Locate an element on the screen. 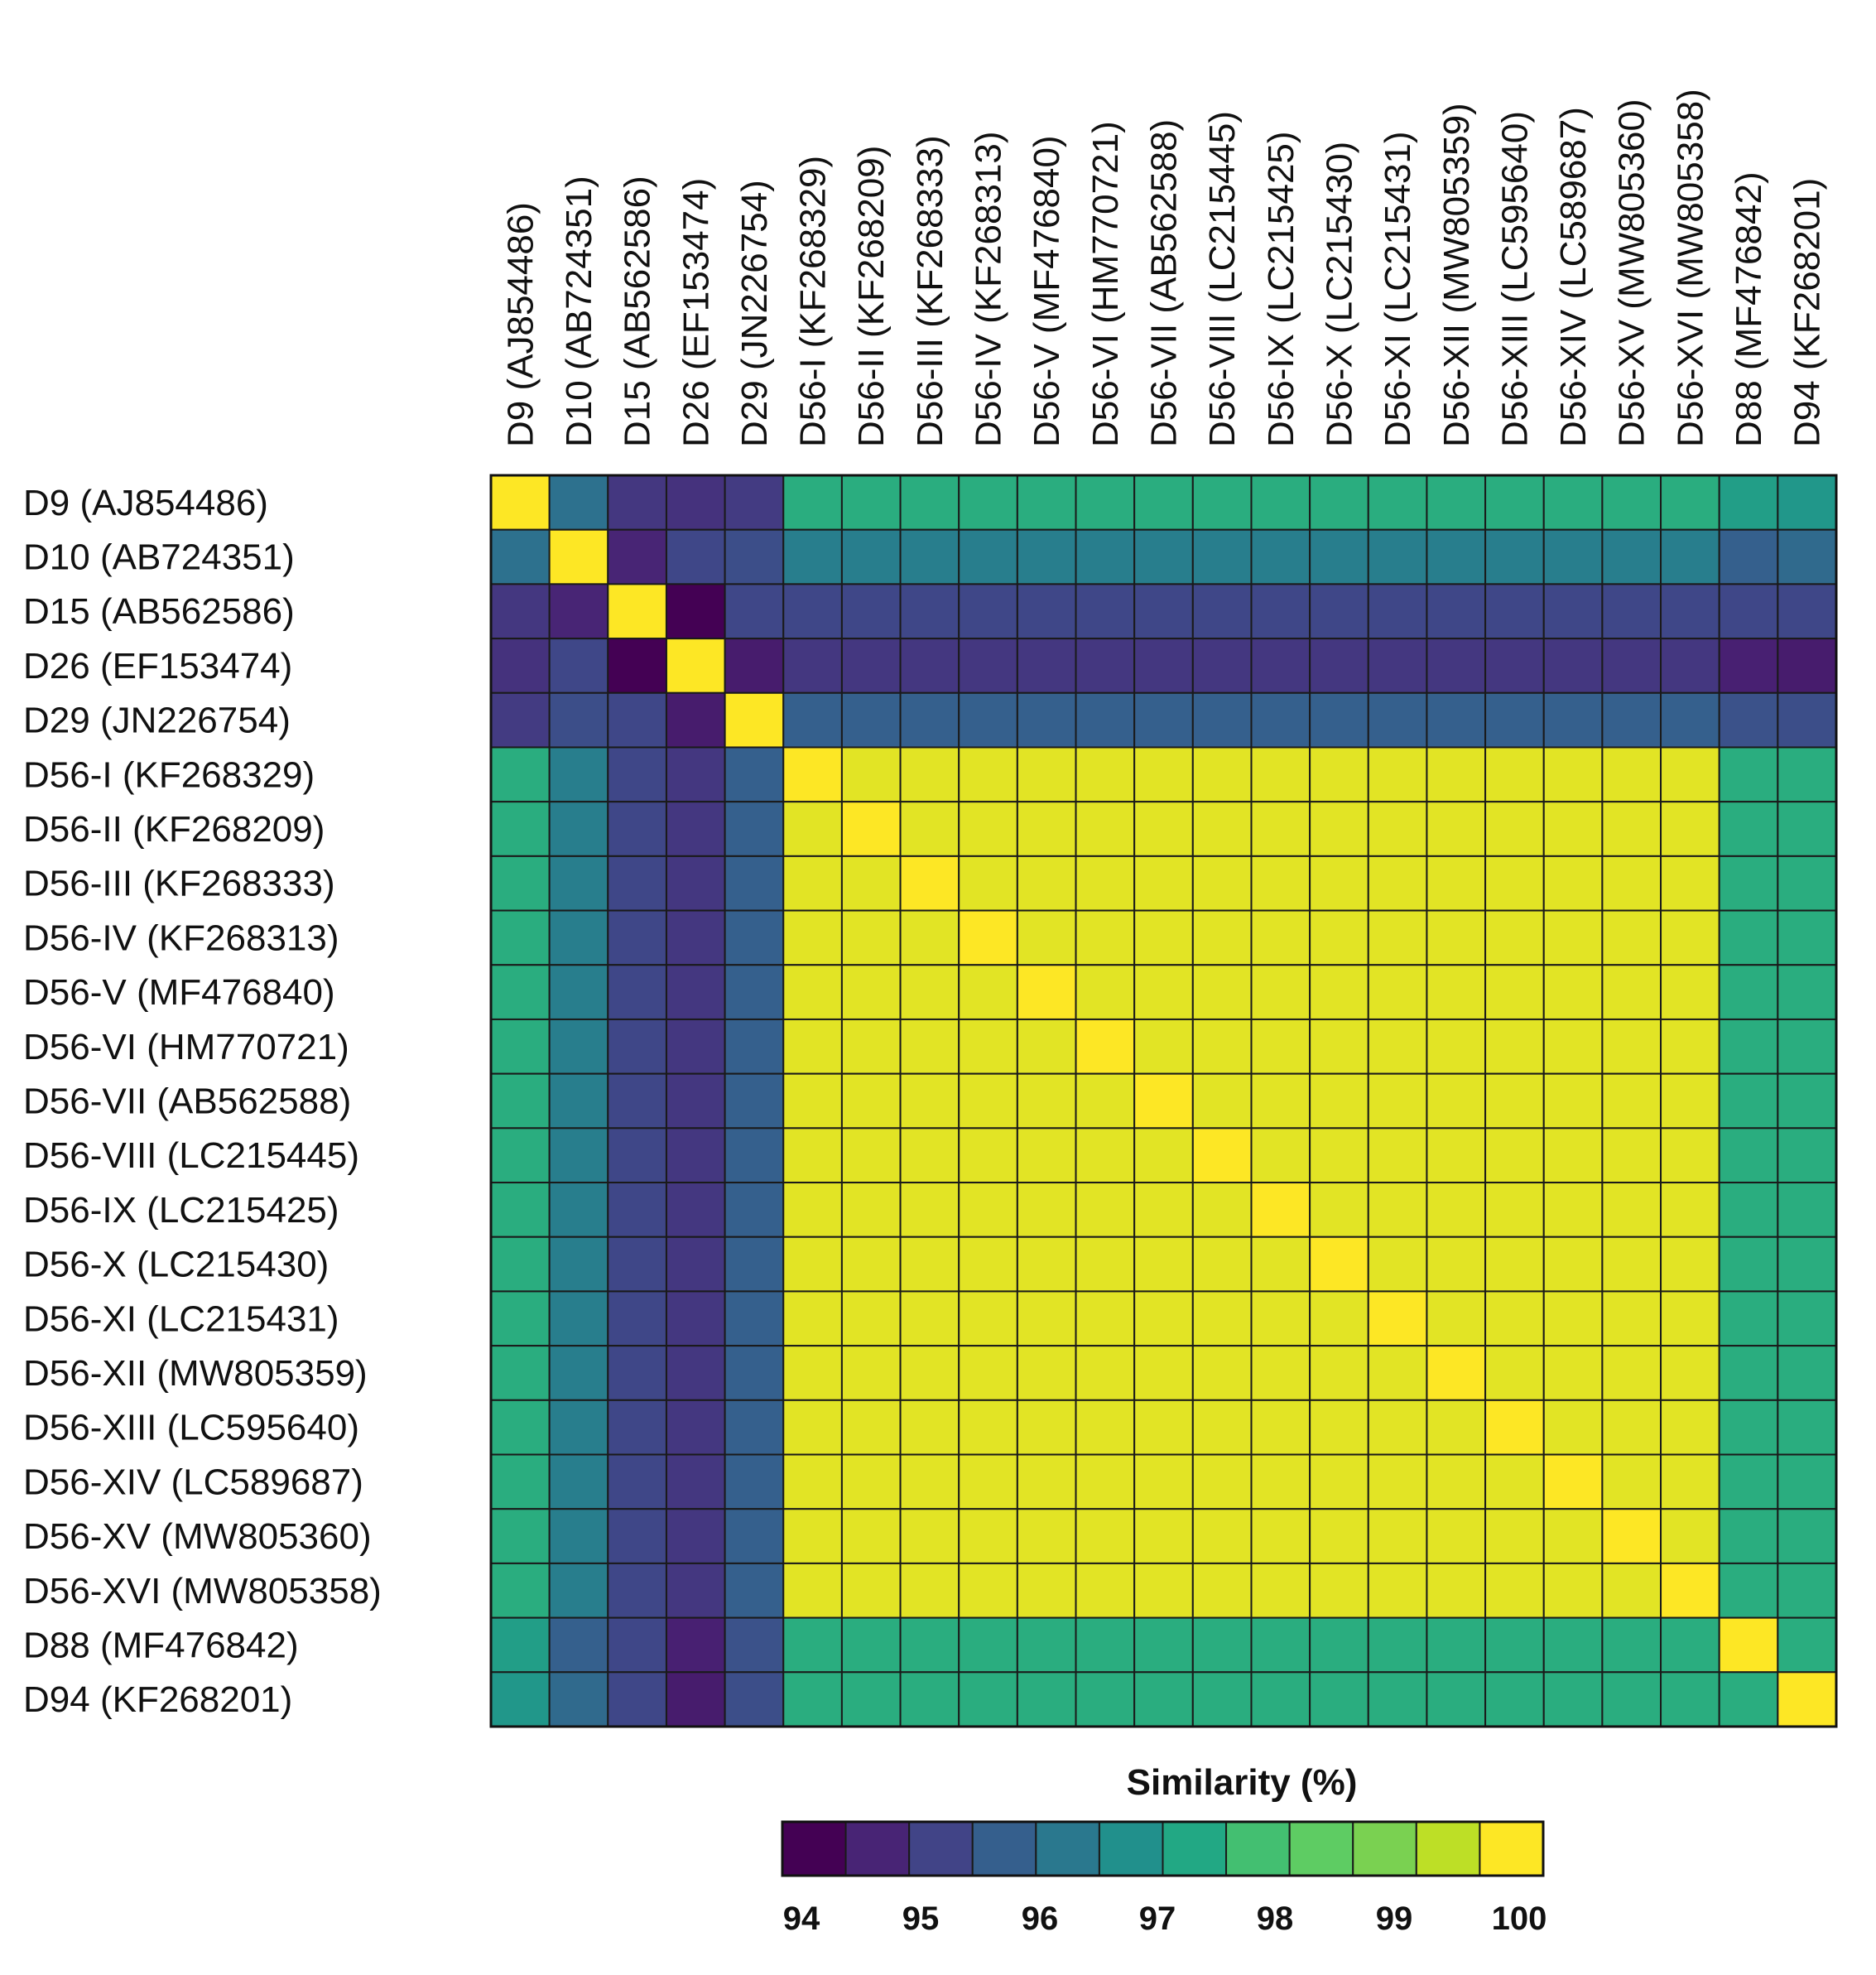 The image size is (1876, 1975). column-label-19: D56-XV (MW805360) is located at coordinates (1632, 273).